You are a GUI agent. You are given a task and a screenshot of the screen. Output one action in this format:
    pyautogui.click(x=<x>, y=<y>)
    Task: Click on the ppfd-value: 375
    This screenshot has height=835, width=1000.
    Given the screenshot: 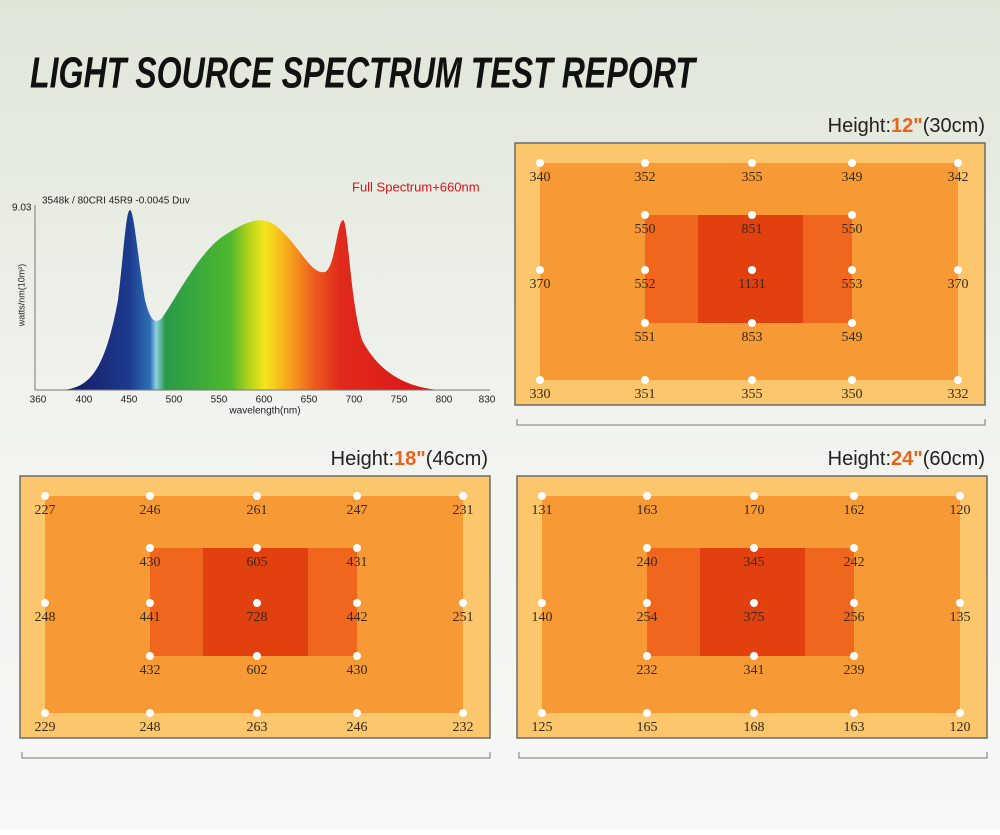 What is the action you would take?
    pyautogui.click(x=754, y=617)
    